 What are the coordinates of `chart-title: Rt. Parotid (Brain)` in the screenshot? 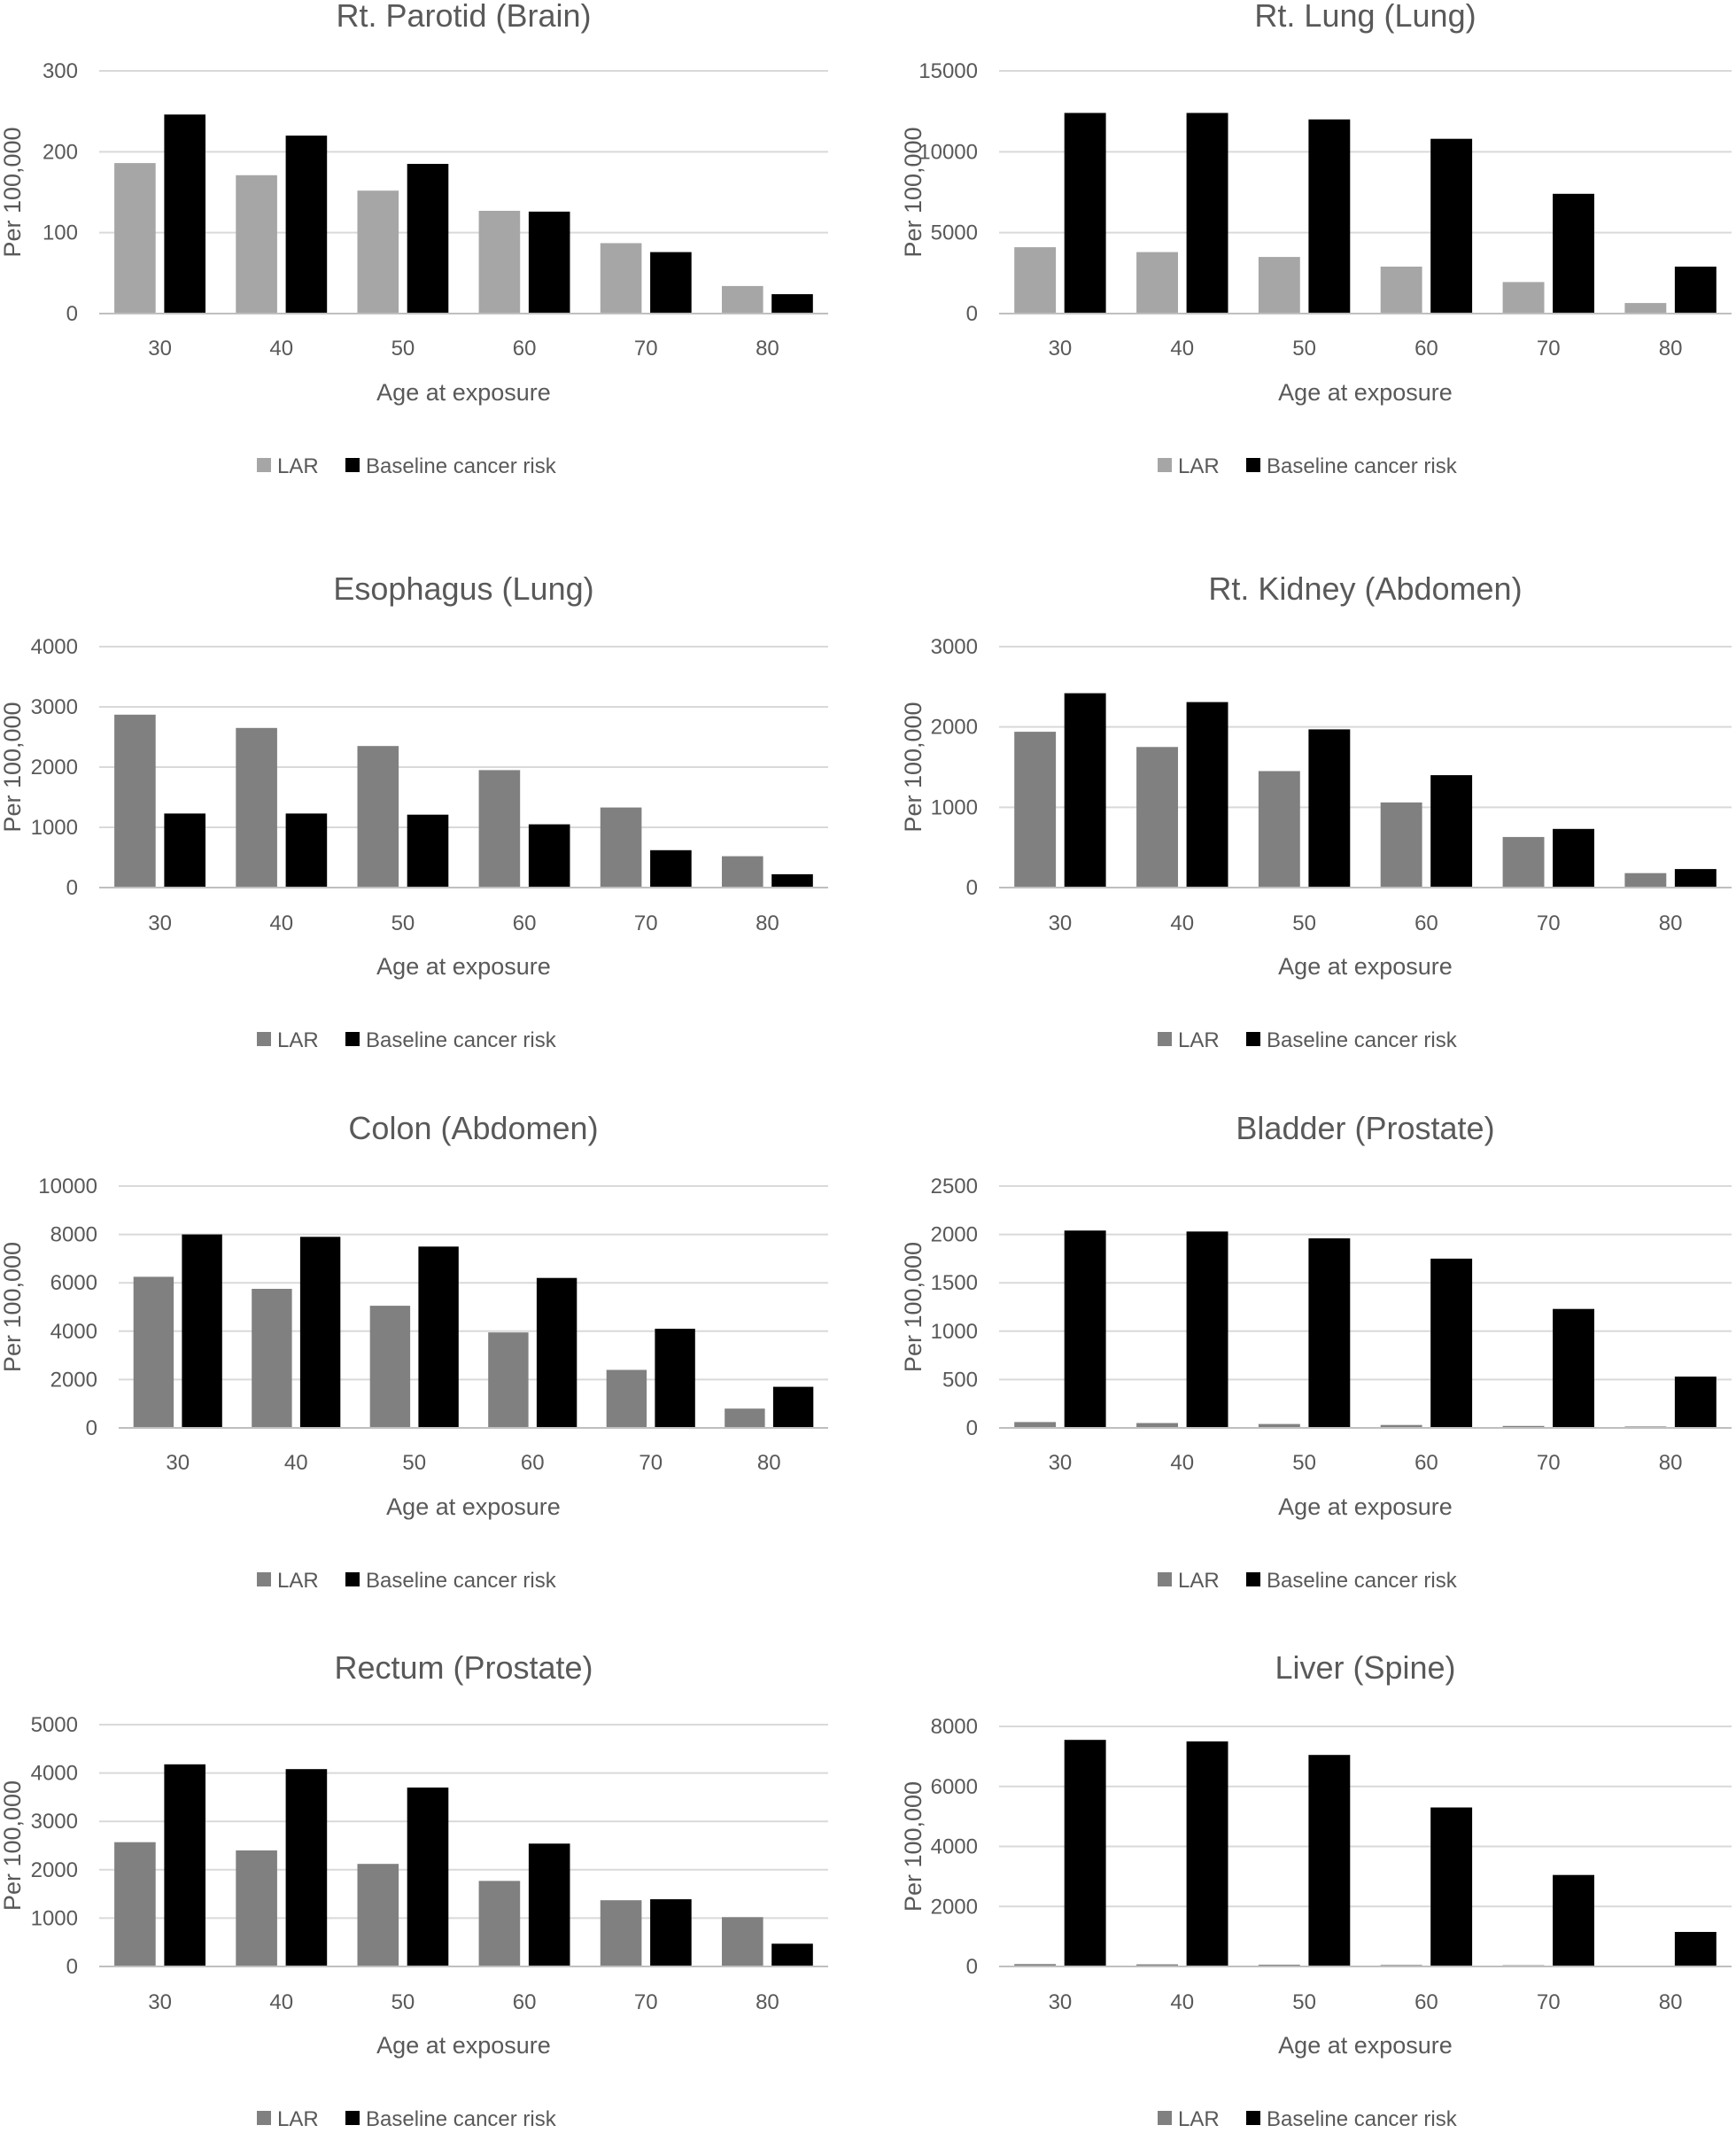 It's located at (464, 17).